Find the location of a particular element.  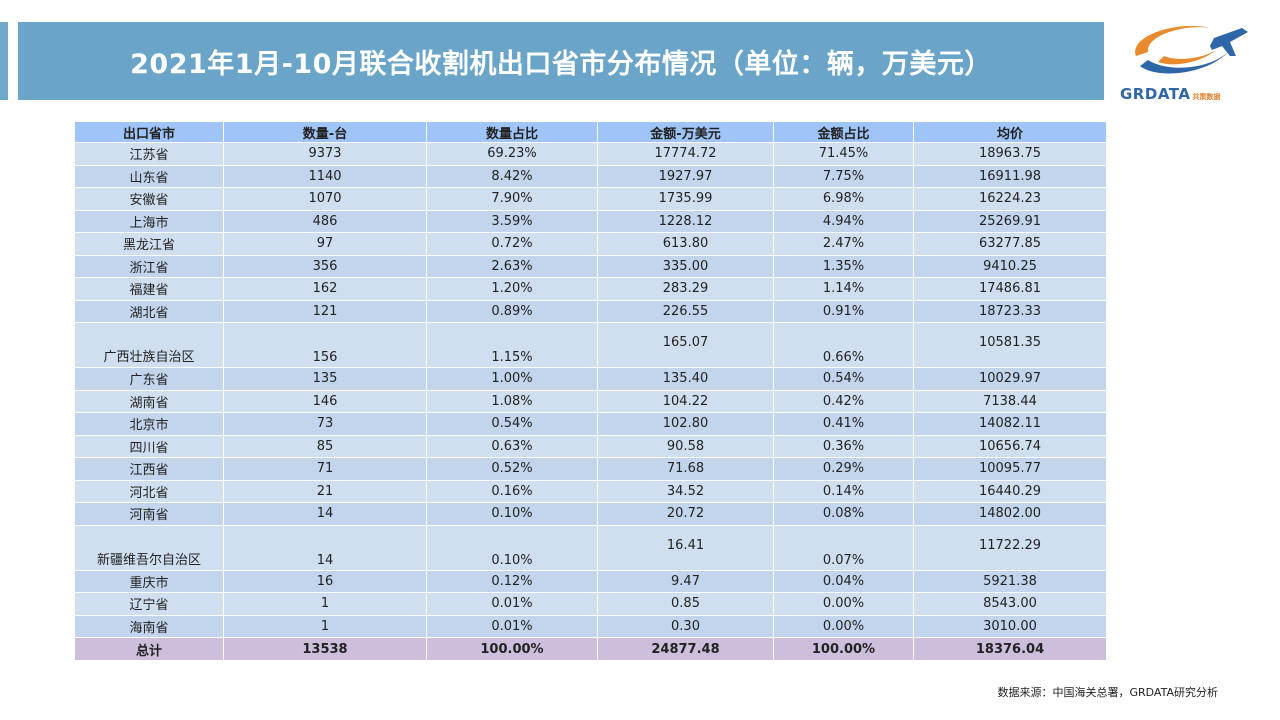

cell-quantity-share: 0.72% is located at coordinates (512, 244).